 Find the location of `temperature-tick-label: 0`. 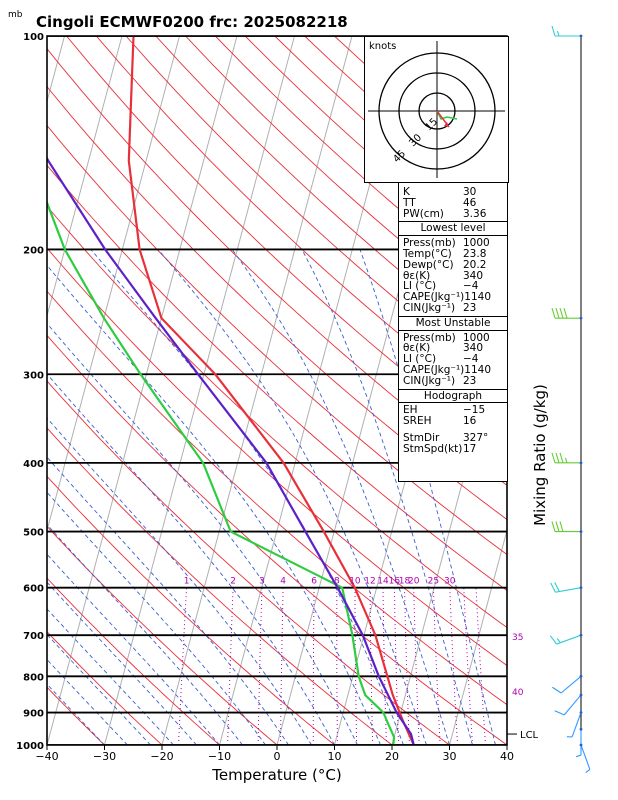

temperature-tick-label: 0 is located at coordinates (277, 756).